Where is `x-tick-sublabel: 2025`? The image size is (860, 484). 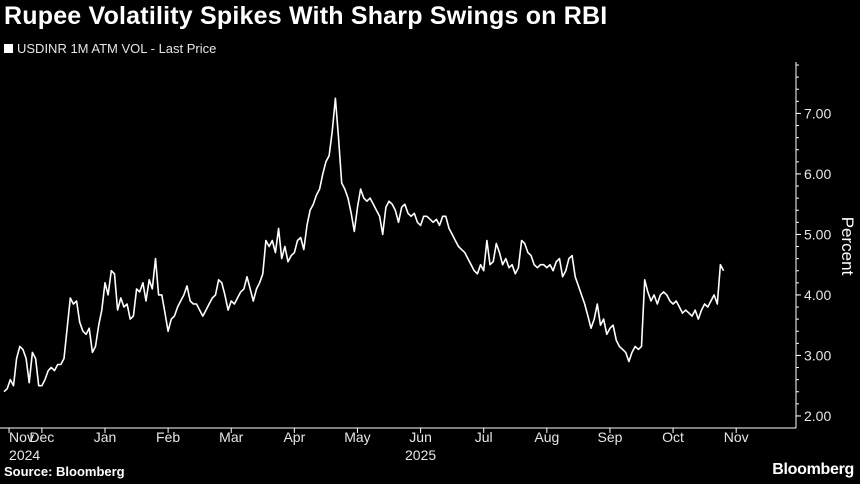 x-tick-sublabel: 2025 is located at coordinates (420, 455).